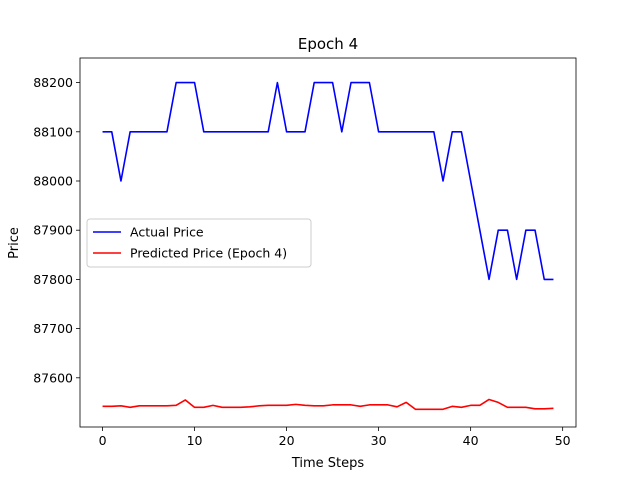  I want to click on x-tick-label: 30, so click(379, 440).